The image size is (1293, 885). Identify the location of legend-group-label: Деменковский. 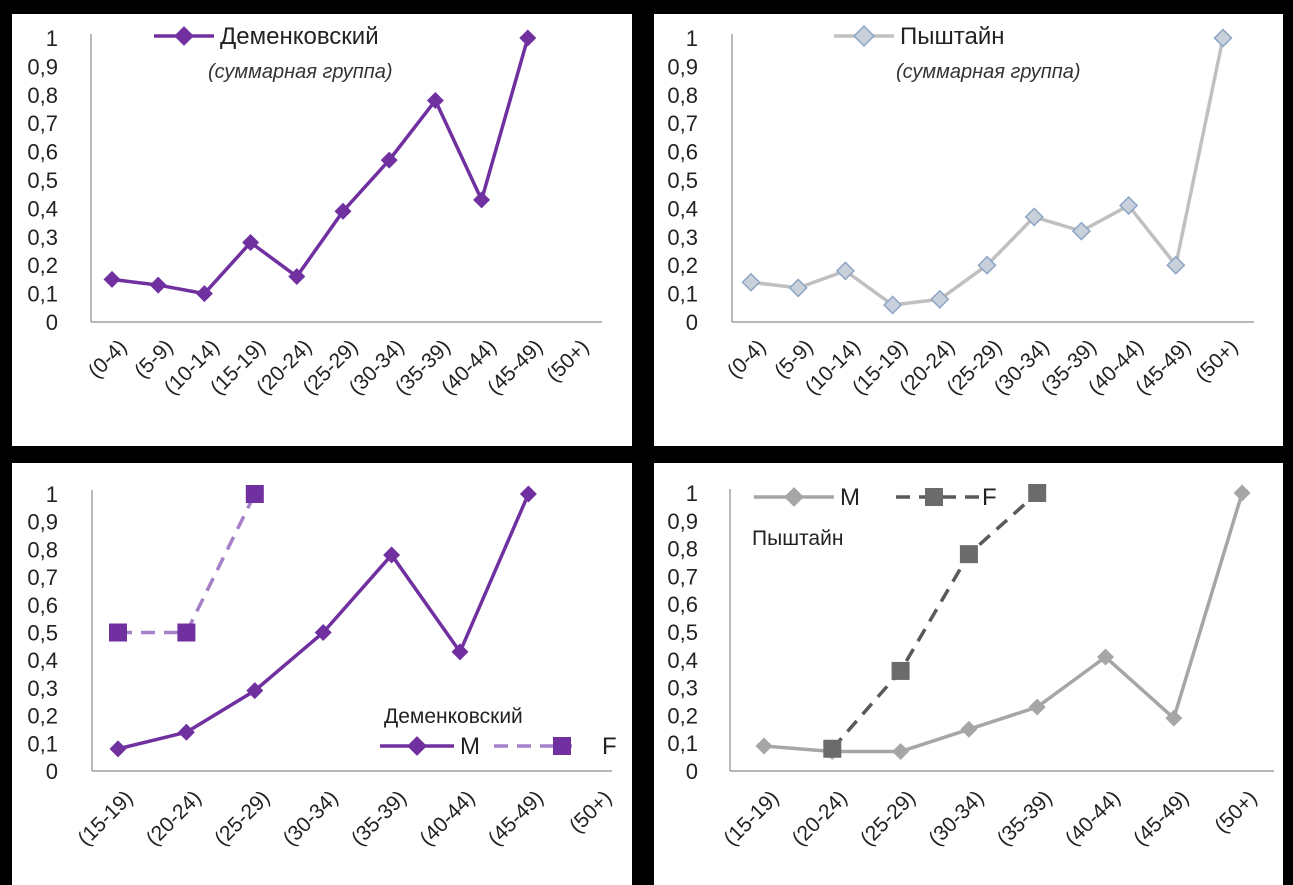
(453, 716).